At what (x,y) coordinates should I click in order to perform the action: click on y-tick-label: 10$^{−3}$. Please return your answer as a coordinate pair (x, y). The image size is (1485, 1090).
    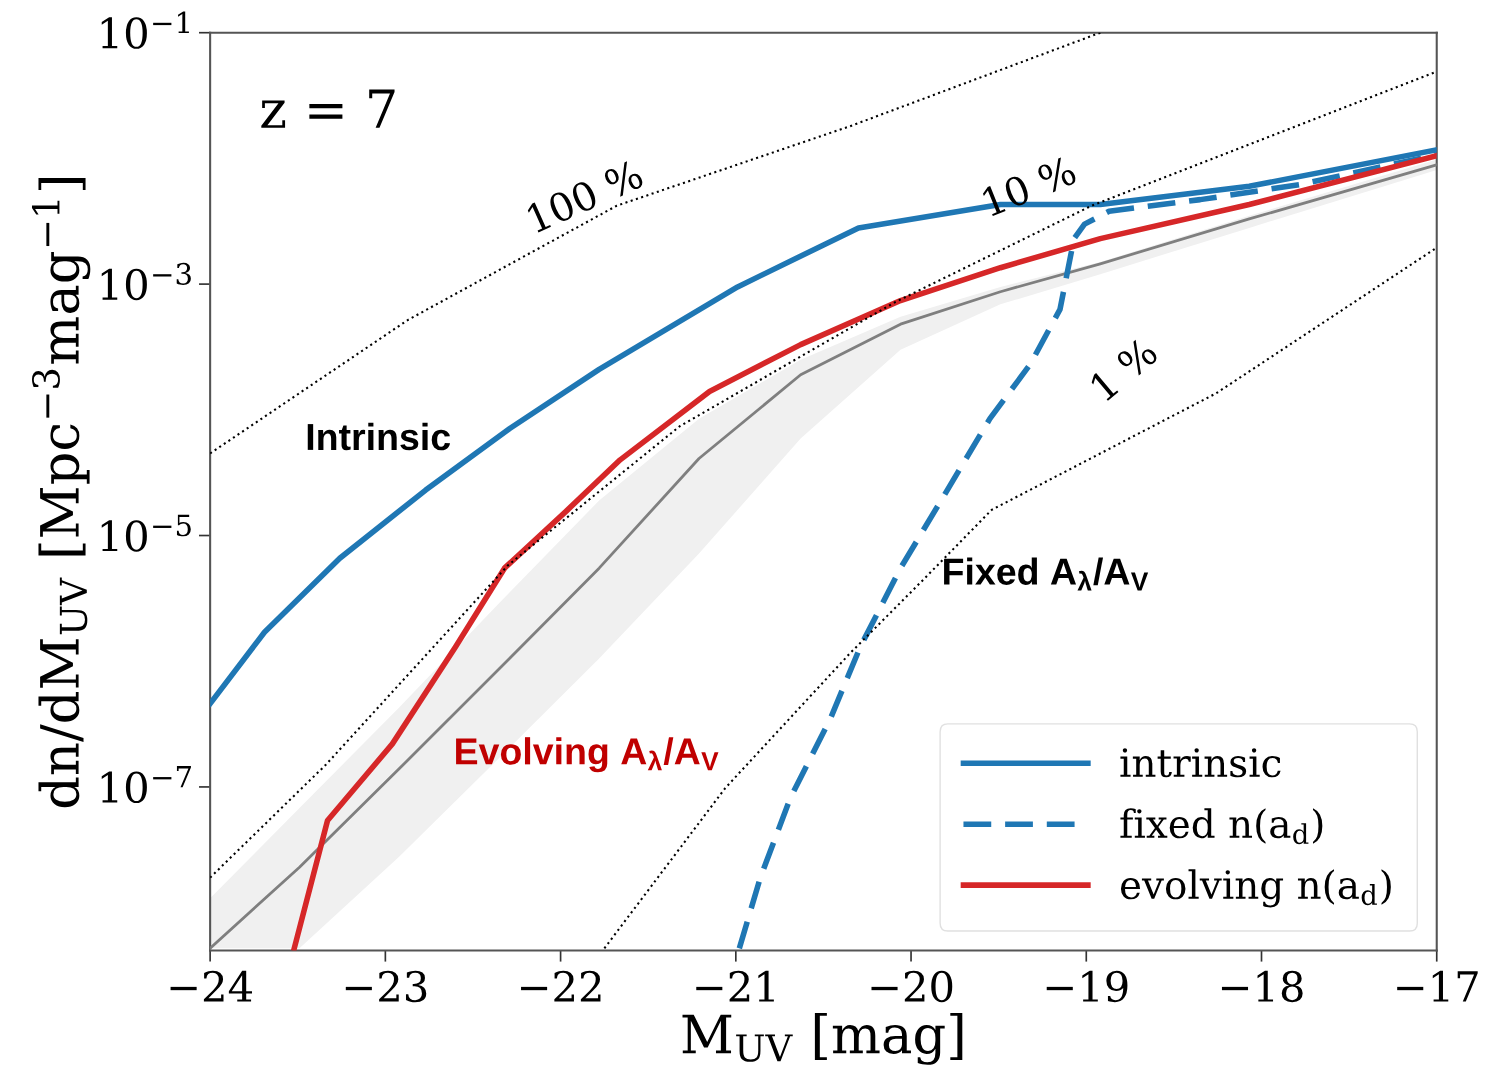
    Looking at the image, I should click on (146, 281).